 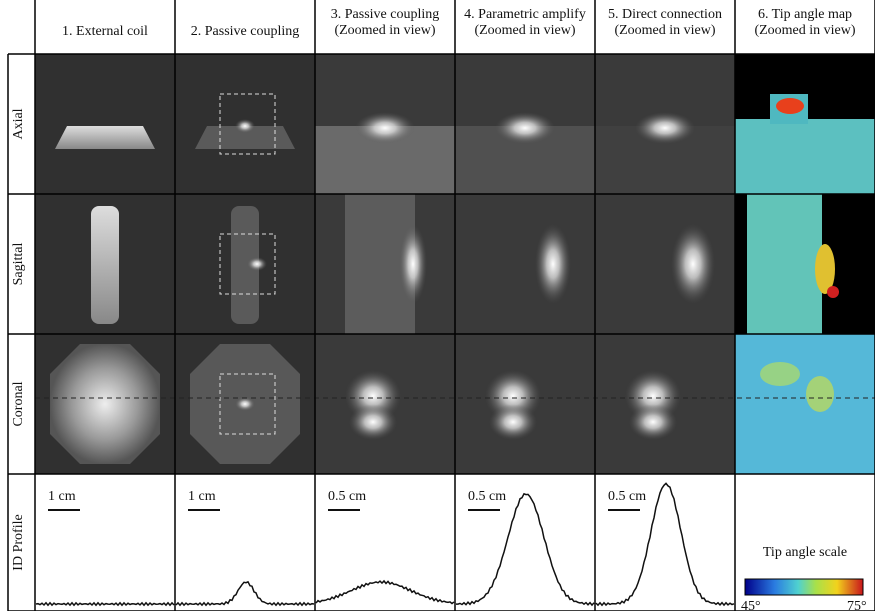 What do you see at coordinates (857, 605) in the screenshot?
I see `colorbar-max: 75°` at bounding box center [857, 605].